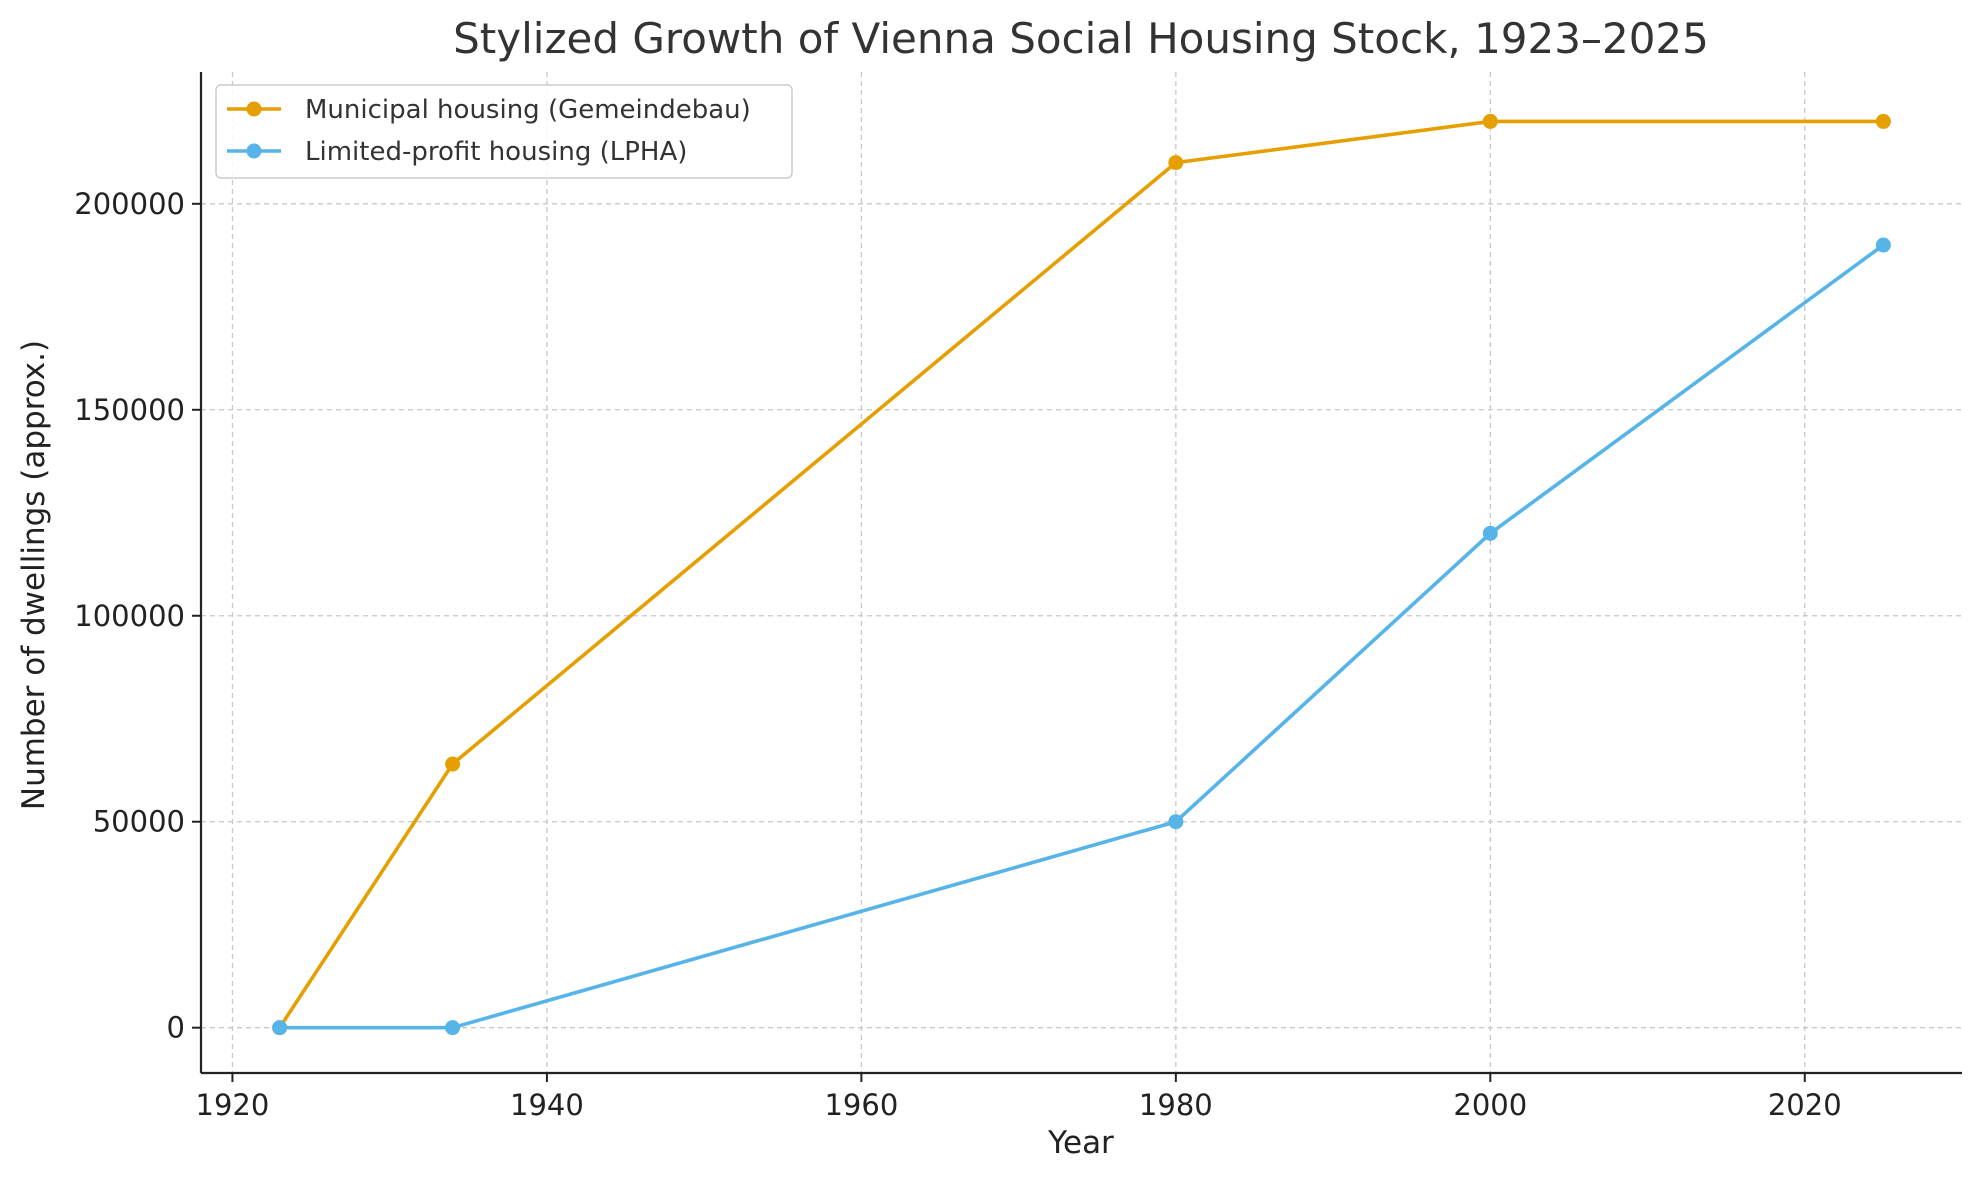  What do you see at coordinates (1176, 1105) in the screenshot?
I see `x-tick-label: 1980` at bounding box center [1176, 1105].